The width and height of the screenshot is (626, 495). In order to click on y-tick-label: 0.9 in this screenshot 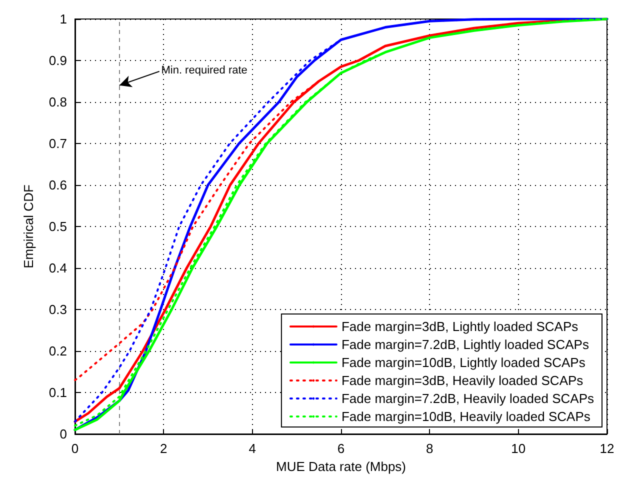, I will do `click(57, 60)`.